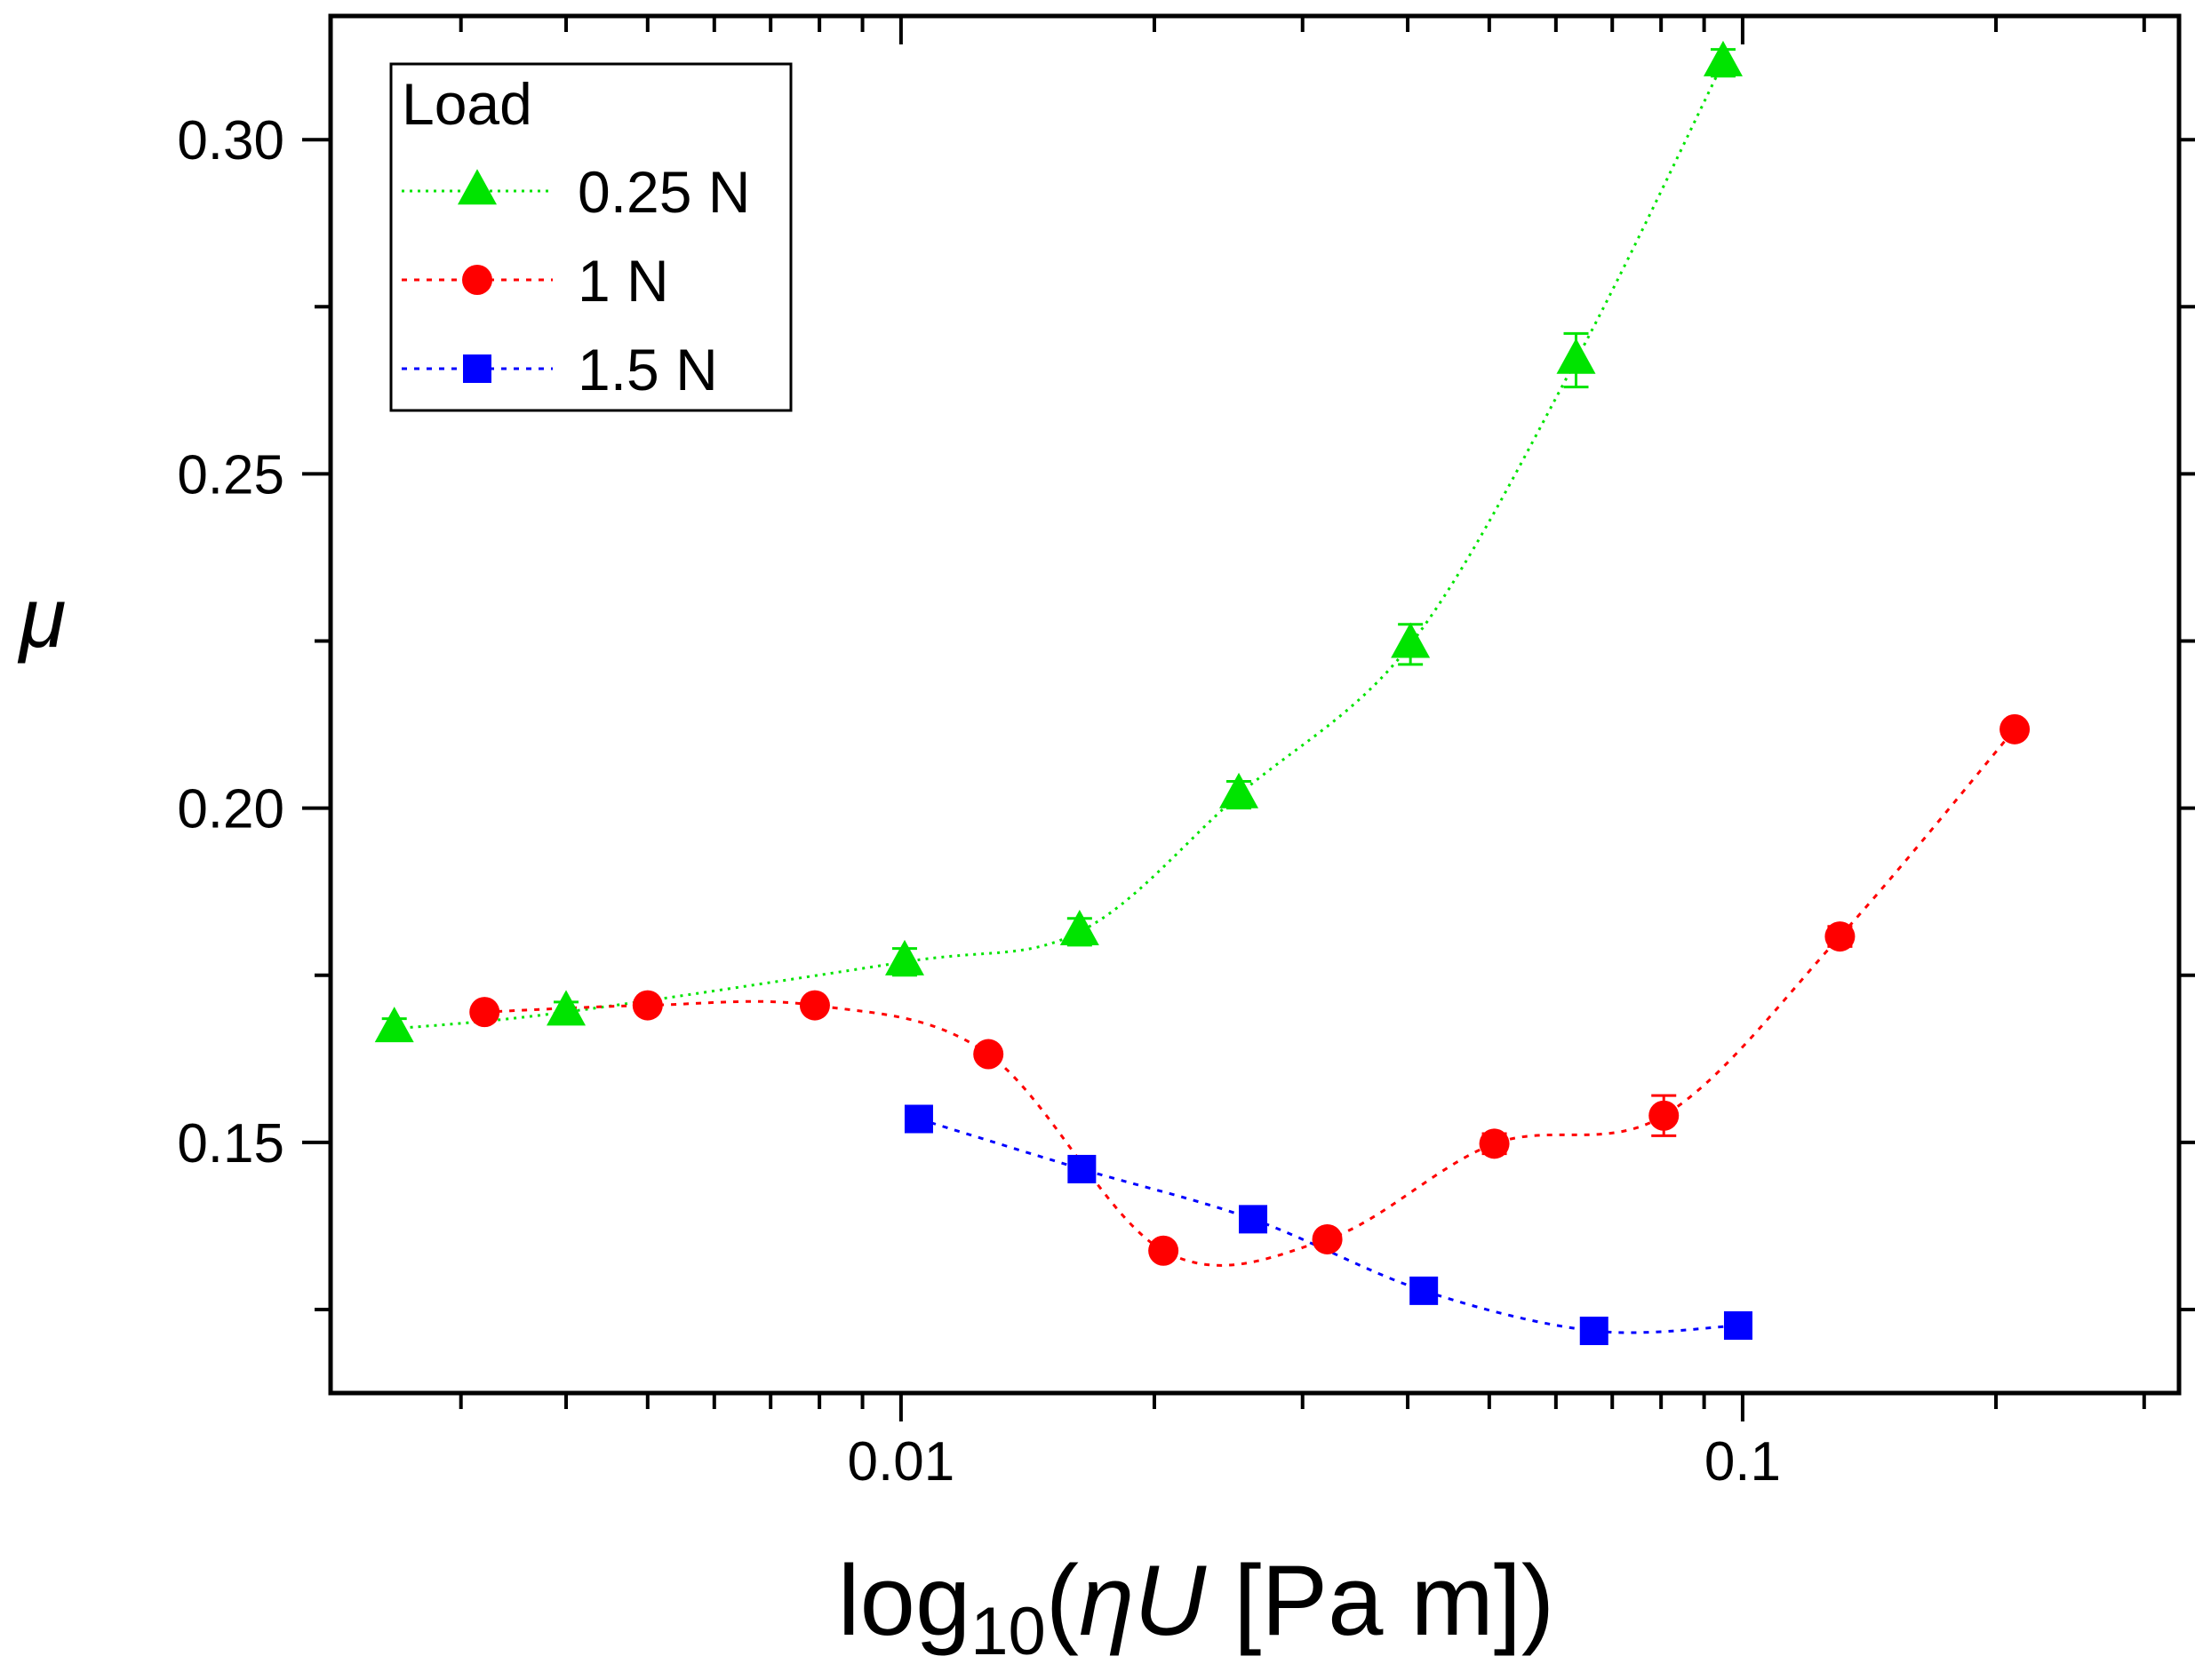 The width and height of the screenshot is (2195, 1680). Describe the element at coordinates (1008, 1631) in the screenshot. I see `x-axis-title-subscript: 10` at that location.